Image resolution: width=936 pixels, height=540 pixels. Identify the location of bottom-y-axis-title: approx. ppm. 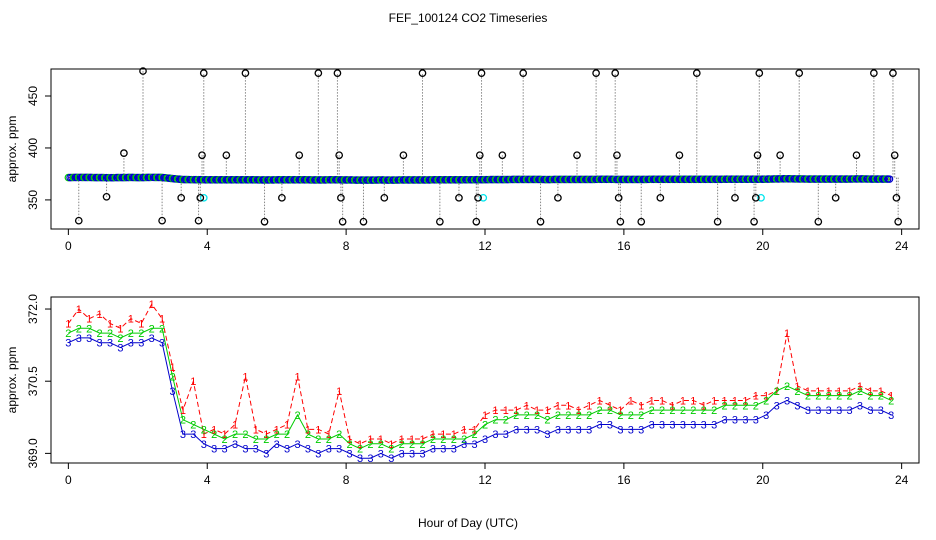
(12, 380).